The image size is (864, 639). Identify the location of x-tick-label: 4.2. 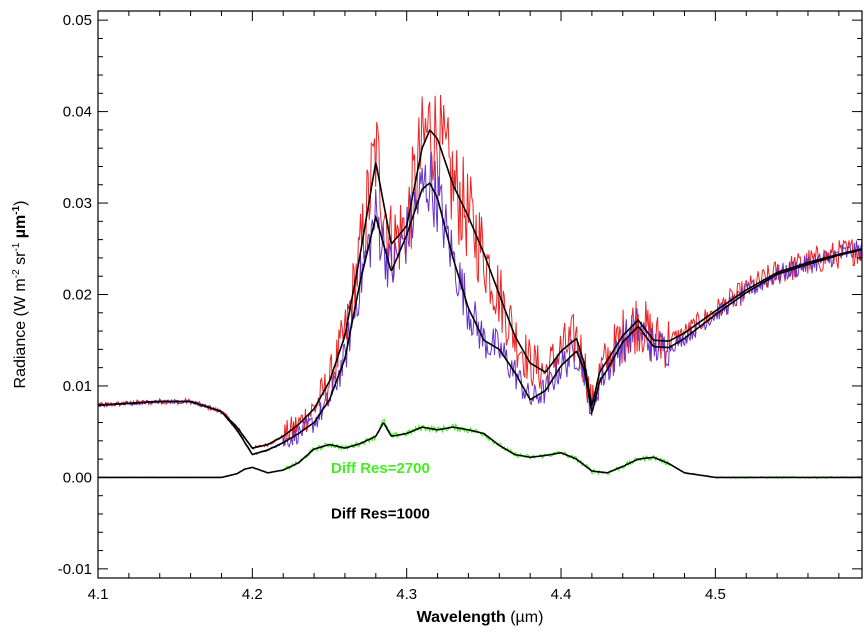
(252, 594).